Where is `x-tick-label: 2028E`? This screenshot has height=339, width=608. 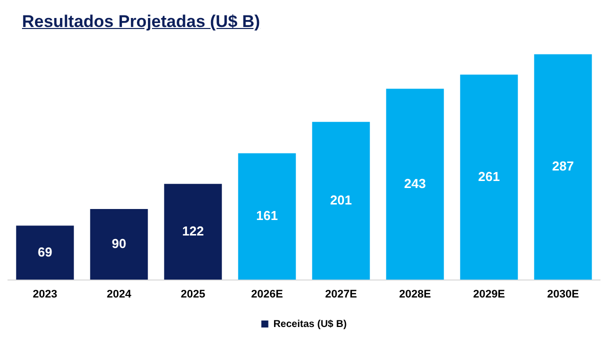 x-tick-label: 2028E is located at coordinates (415, 294).